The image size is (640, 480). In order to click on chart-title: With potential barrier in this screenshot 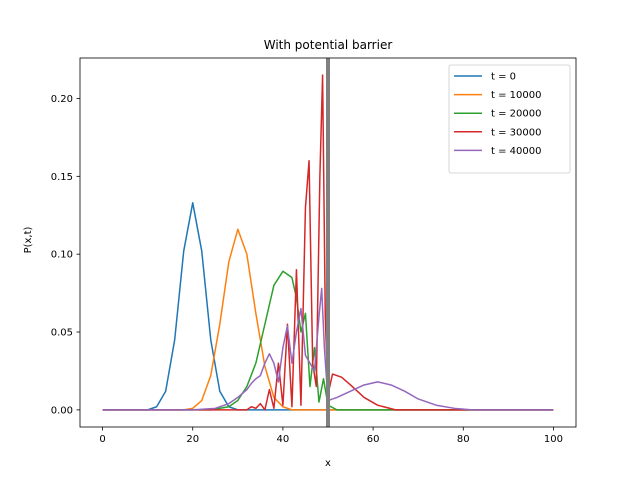, I will do `click(328, 45)`.